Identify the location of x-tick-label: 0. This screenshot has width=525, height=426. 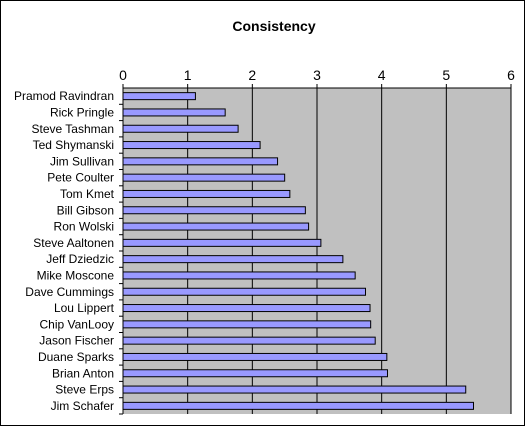
(123, 75).